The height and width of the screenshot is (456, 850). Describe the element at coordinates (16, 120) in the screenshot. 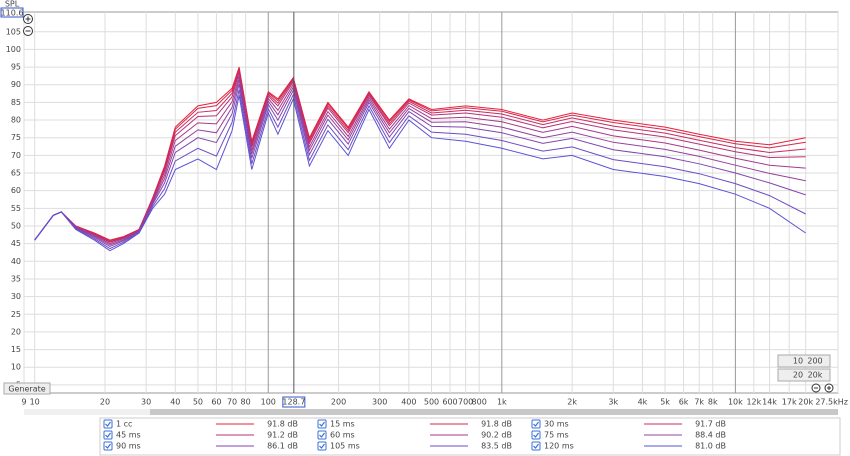

I see `y-tick-label: 80` at that location.